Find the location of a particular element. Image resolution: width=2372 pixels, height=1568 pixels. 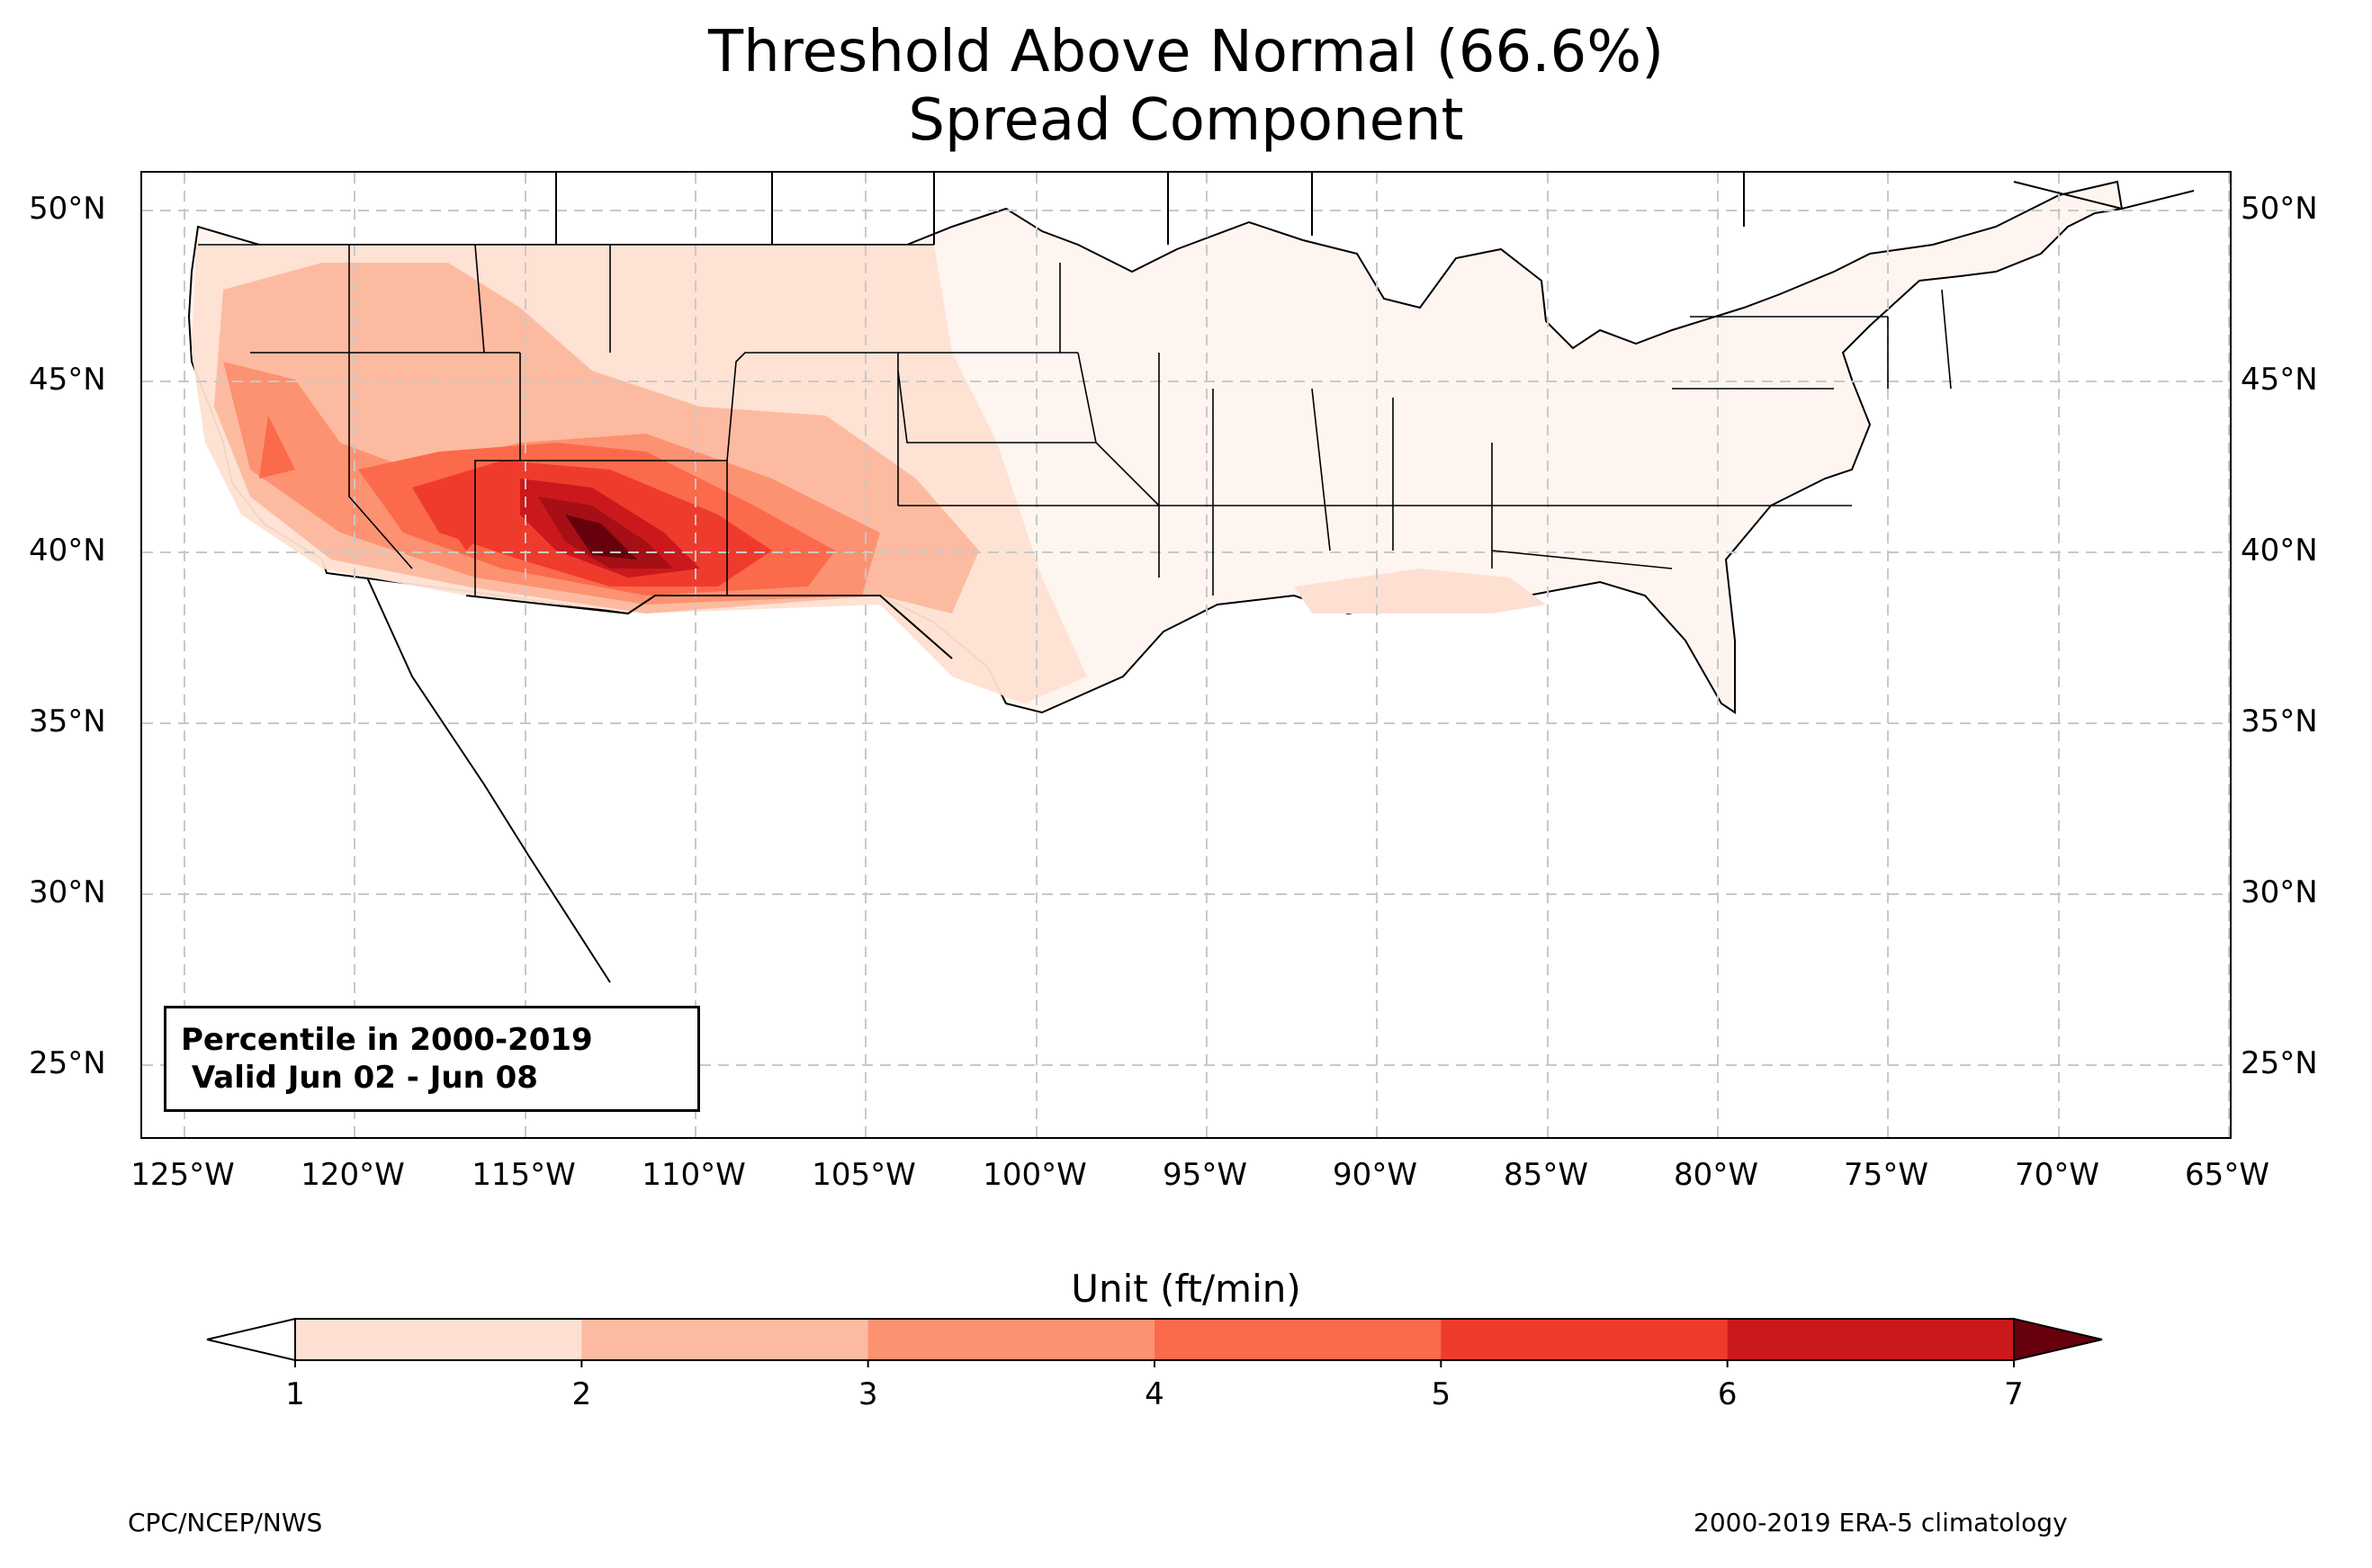

lon-label-85w: 85°W is located at coordinates (1546, 1175).